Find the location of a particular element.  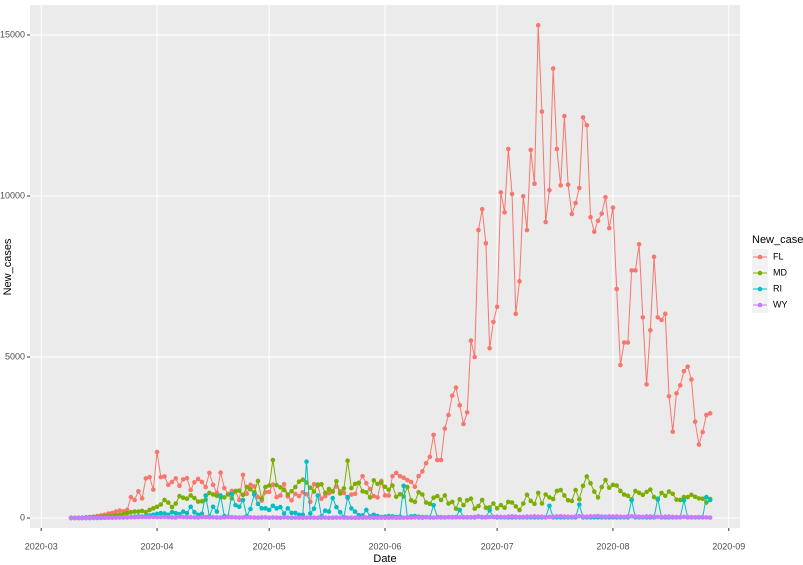

x-tick-label: 2020-07 is located at coordinates (497, 546).